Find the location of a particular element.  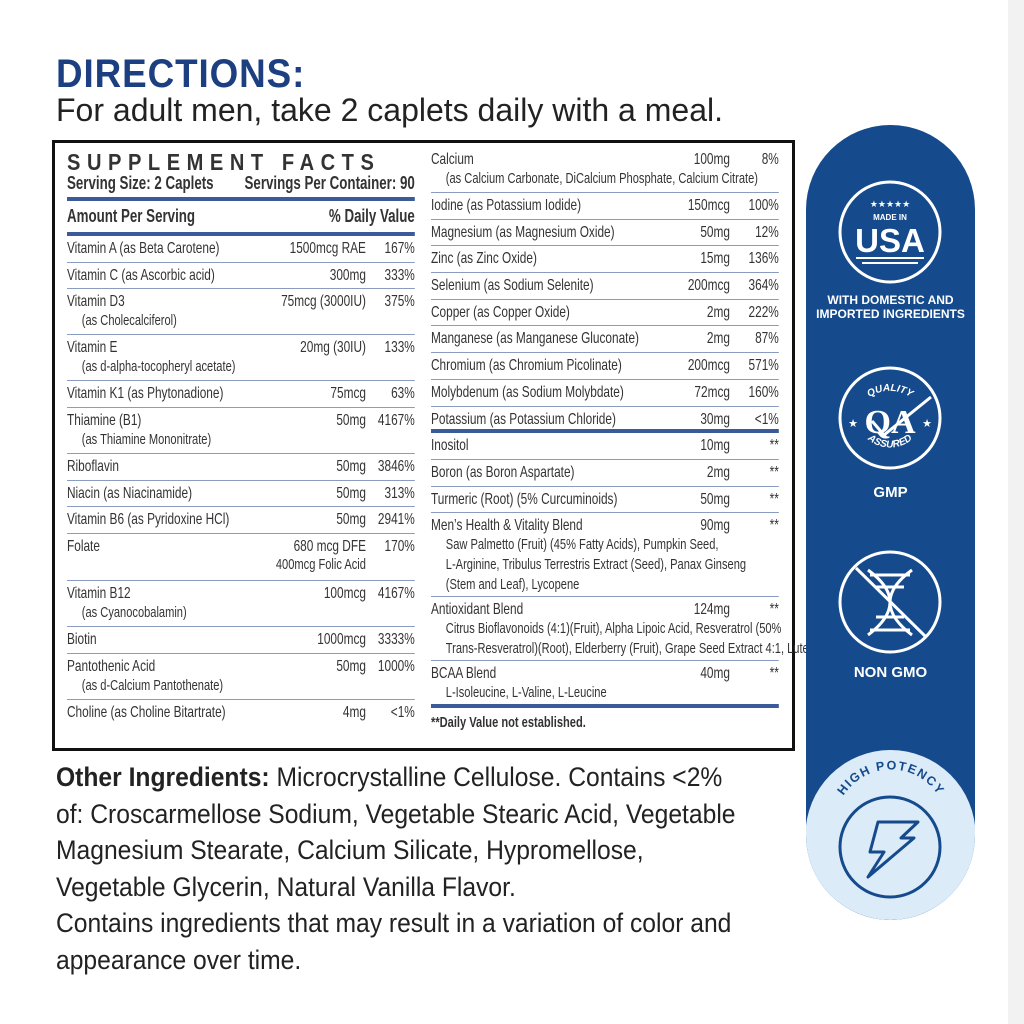

nutrient-name: Zinc (as Zinc Oxide) is located at coordinates (484, 259).